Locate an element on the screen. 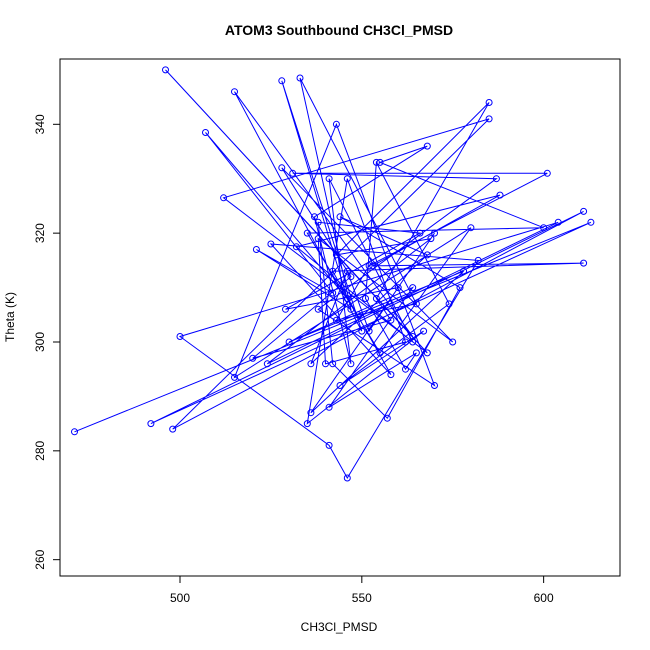  y-axis-label: Theta (K) is located at coordinates (10, 317).